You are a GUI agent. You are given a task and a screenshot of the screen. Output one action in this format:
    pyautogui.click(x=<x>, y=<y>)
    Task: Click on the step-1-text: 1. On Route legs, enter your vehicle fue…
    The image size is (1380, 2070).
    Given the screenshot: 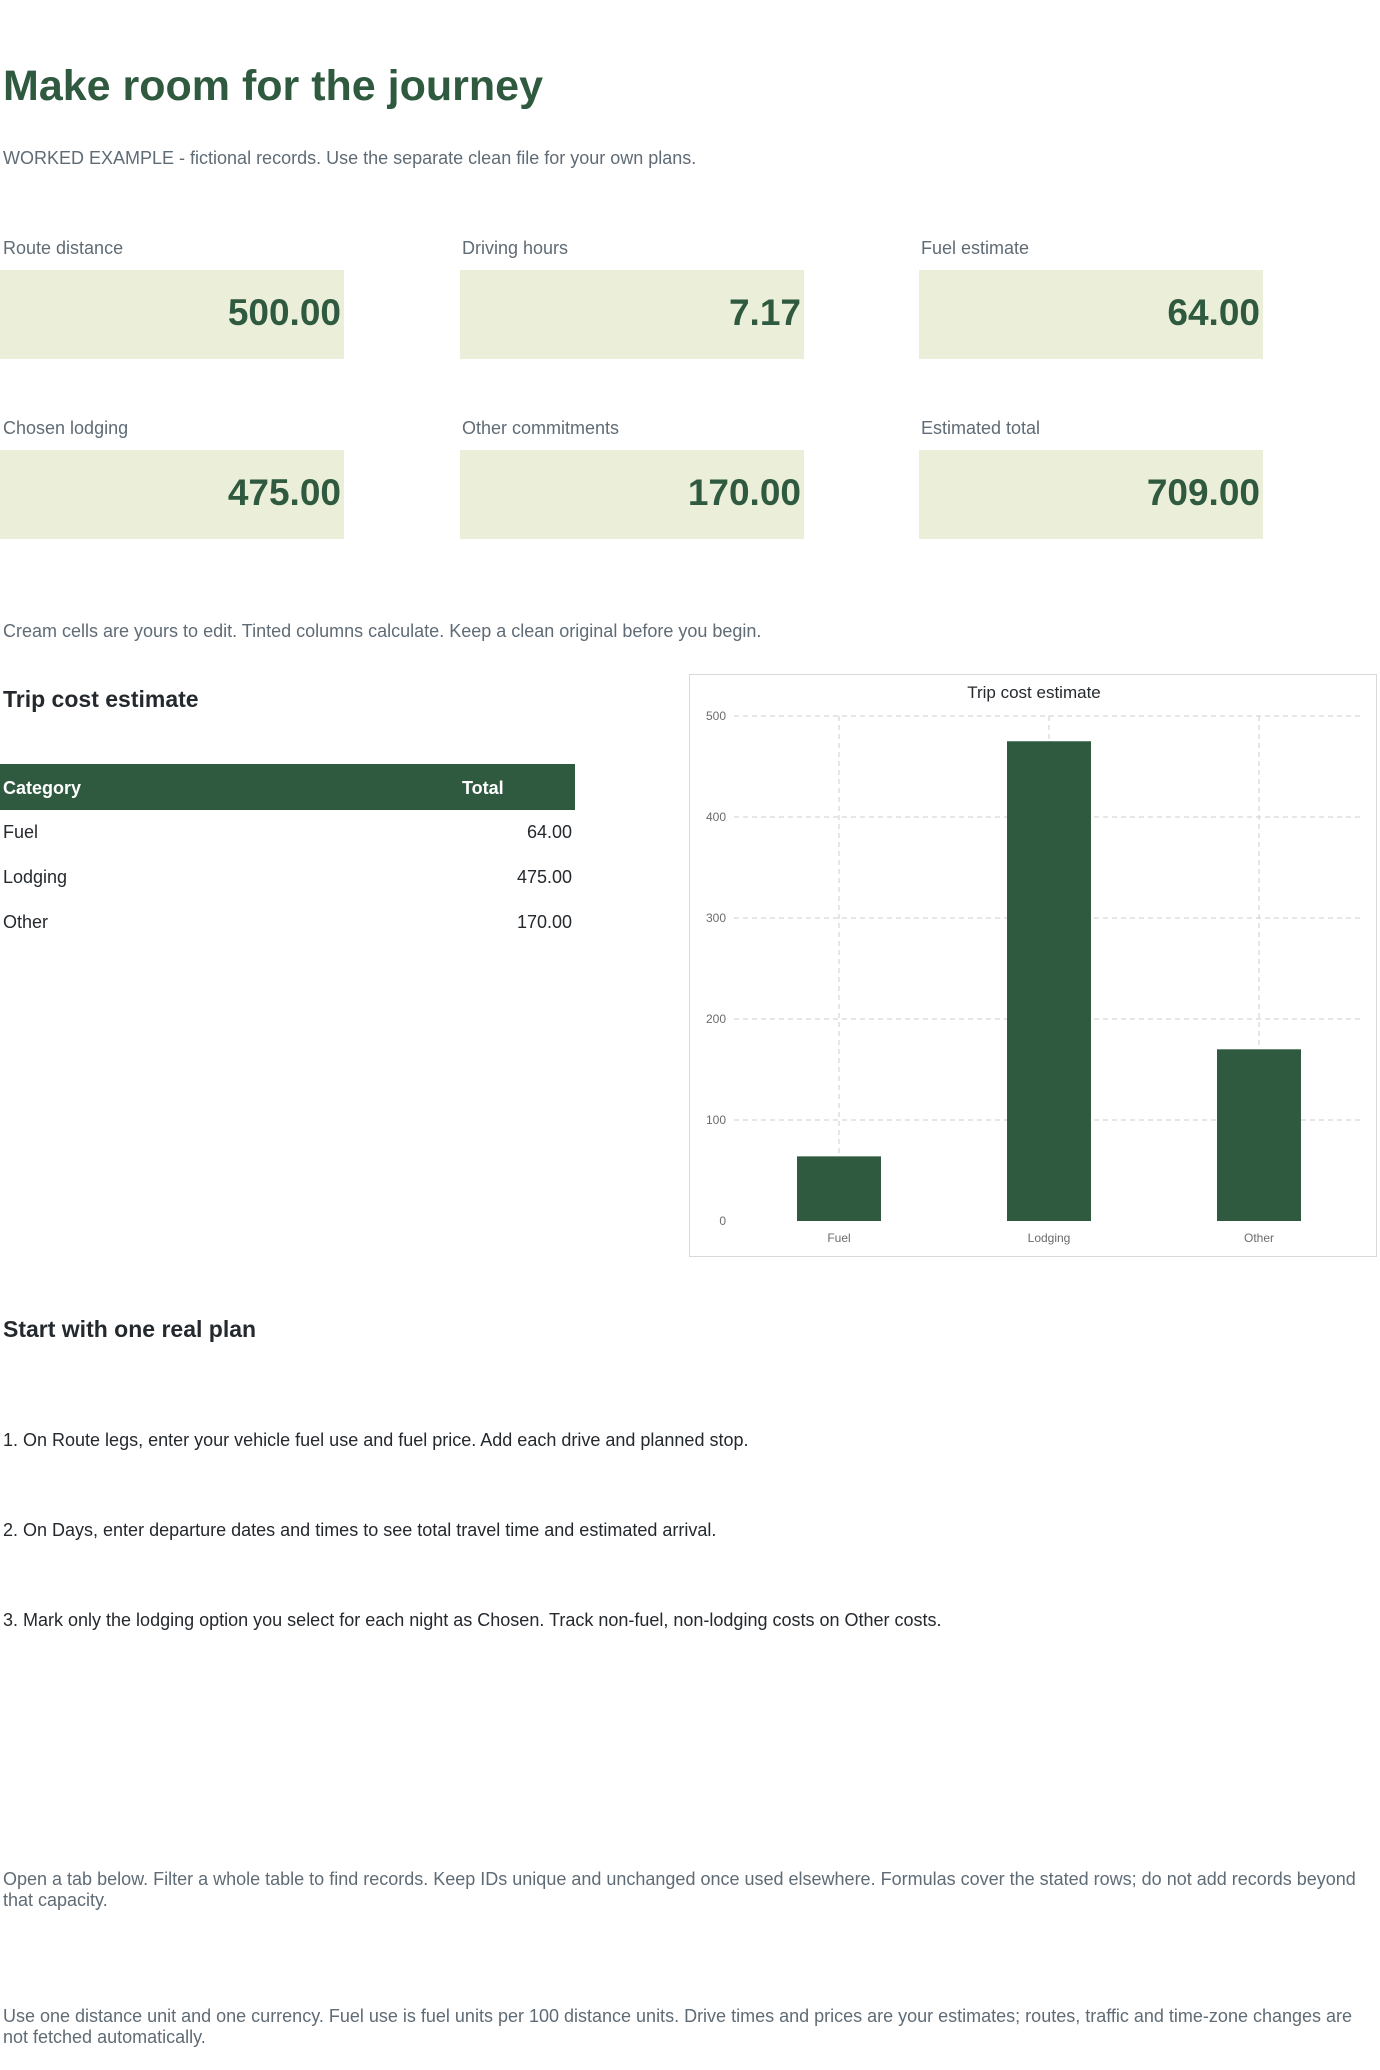 What is the action you would take?
    pyautogui.click(x=376, y=1440)
    